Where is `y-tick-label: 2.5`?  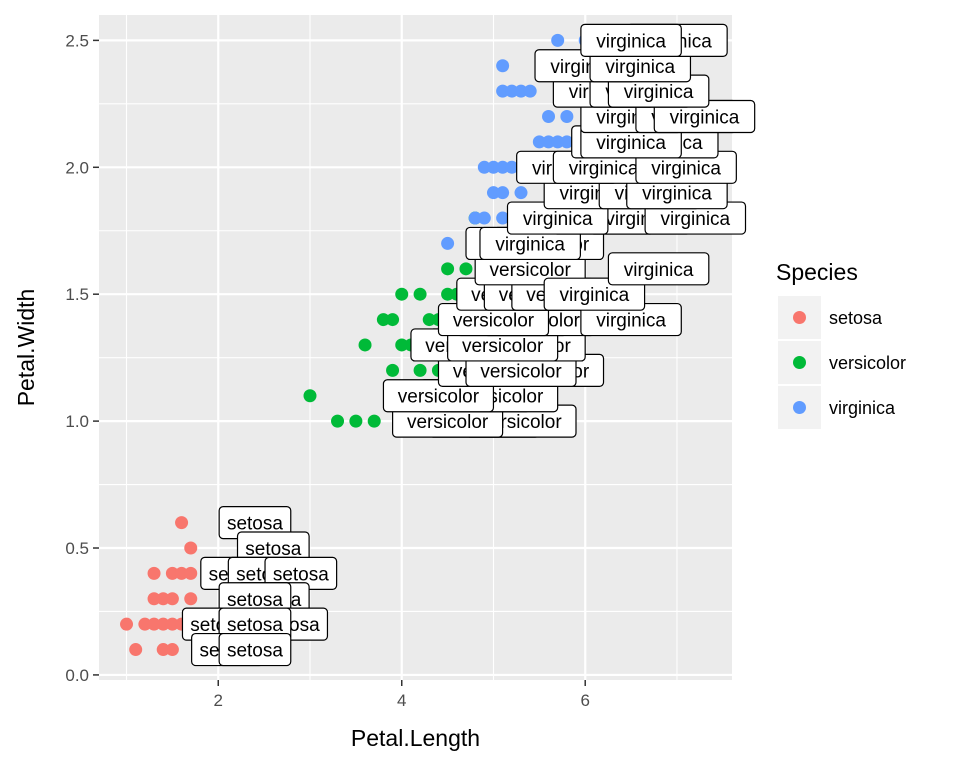
y-tick-label: 2.5 is located at coordinates (77, 40).